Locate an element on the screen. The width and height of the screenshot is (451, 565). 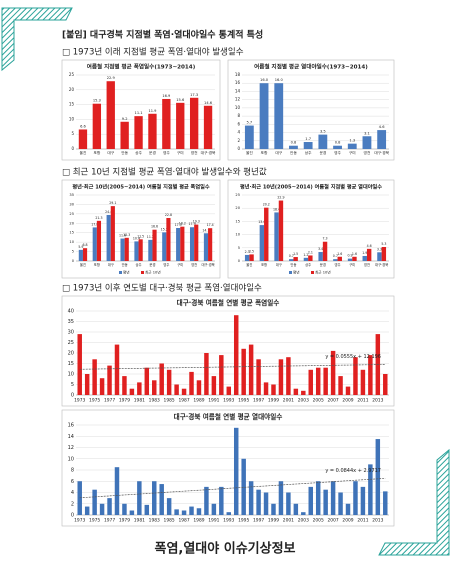
x-tick-label: 1991 is located at coordinates (213, 401).